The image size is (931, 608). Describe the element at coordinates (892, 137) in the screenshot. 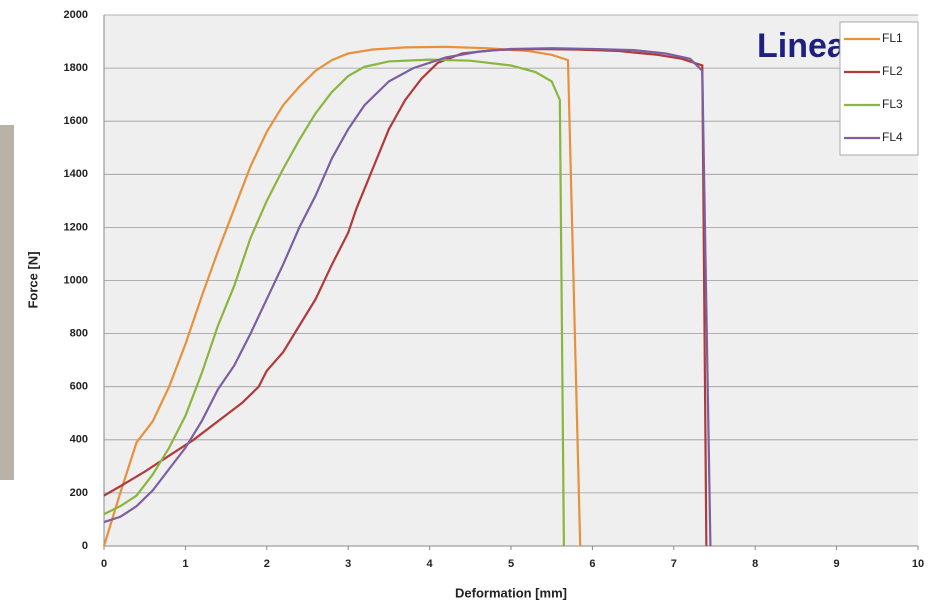

I see `legend-label: FL4` at that location.